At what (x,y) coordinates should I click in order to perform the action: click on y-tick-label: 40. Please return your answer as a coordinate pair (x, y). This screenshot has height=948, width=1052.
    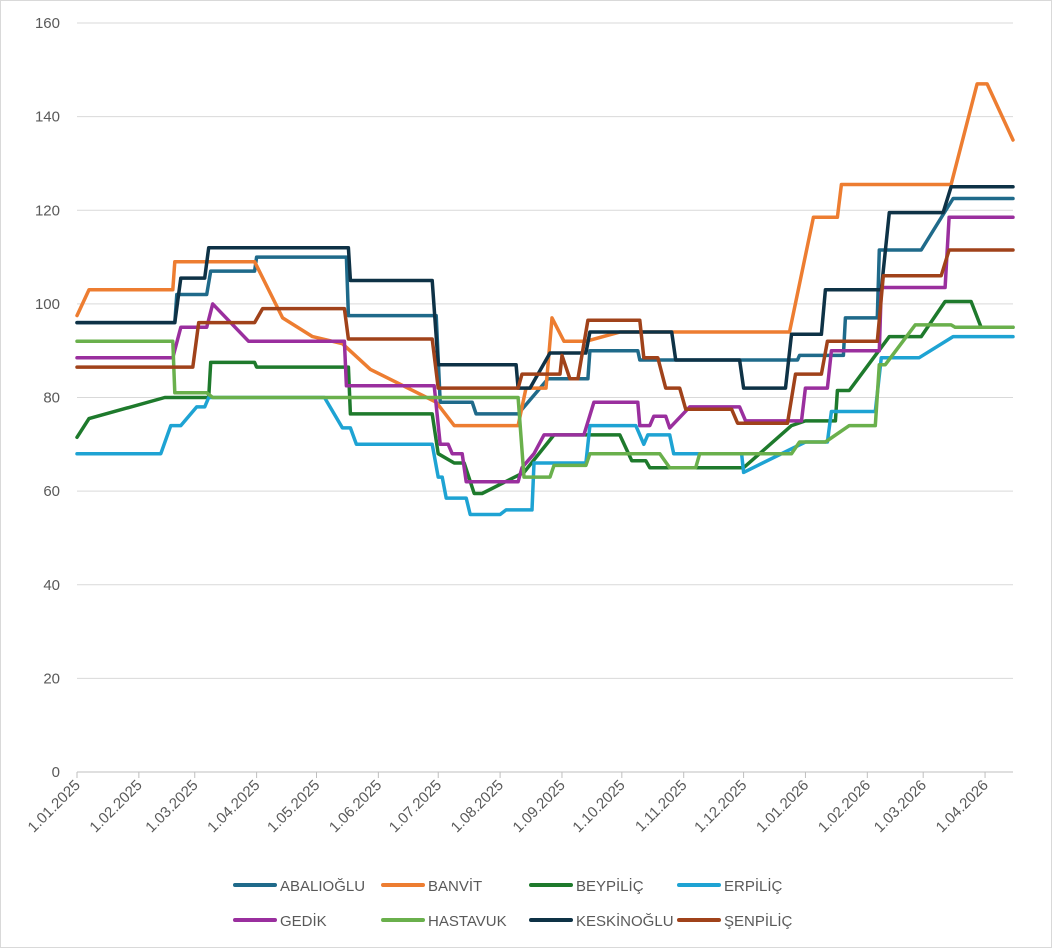
    Looking at the image, I should click on (51, 585).